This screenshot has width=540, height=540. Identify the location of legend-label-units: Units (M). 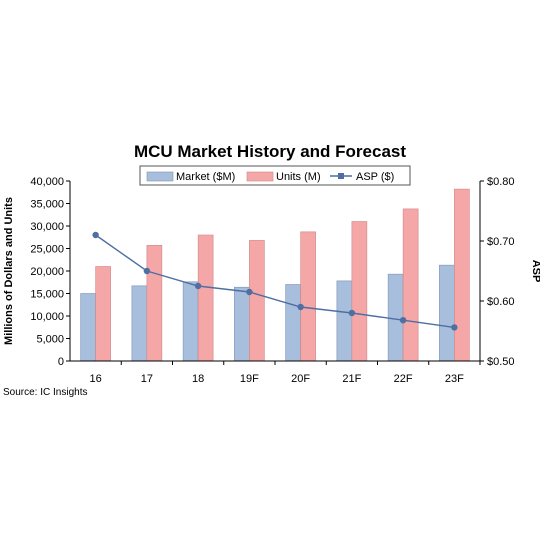
(298, 177).